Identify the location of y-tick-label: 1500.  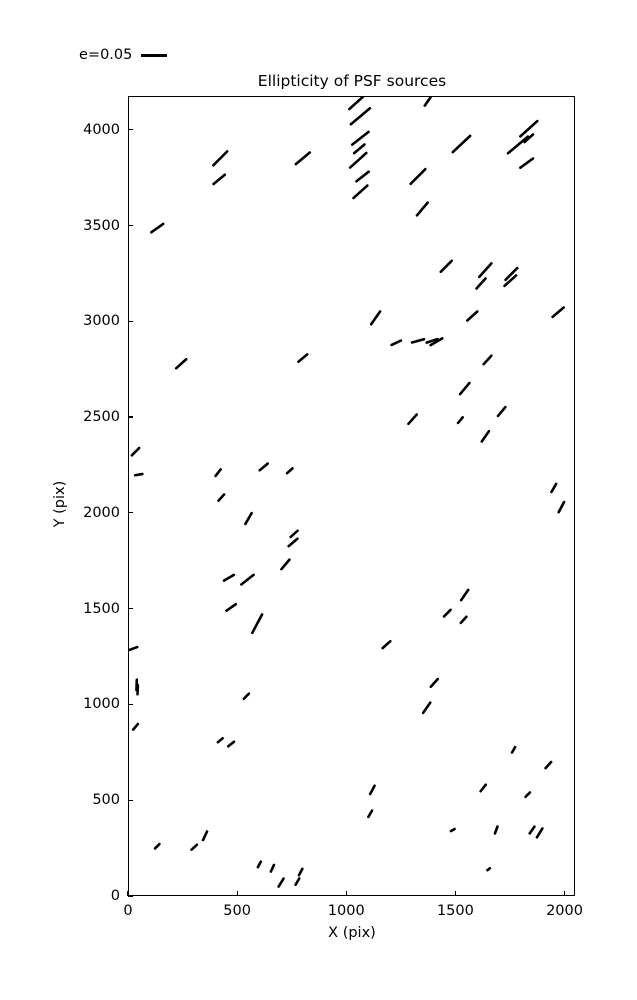
(101, 608).